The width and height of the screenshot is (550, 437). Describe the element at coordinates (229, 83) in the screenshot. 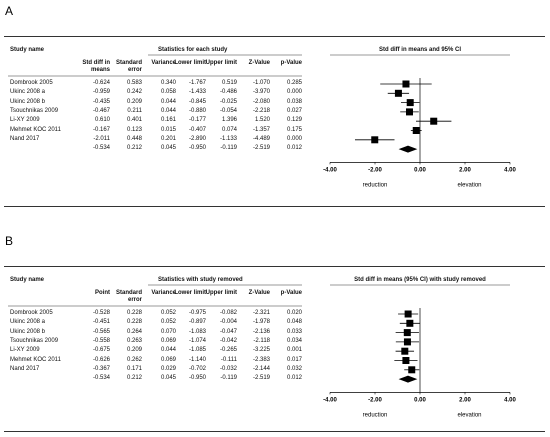

I see `table-cell: 0.519` at that location.